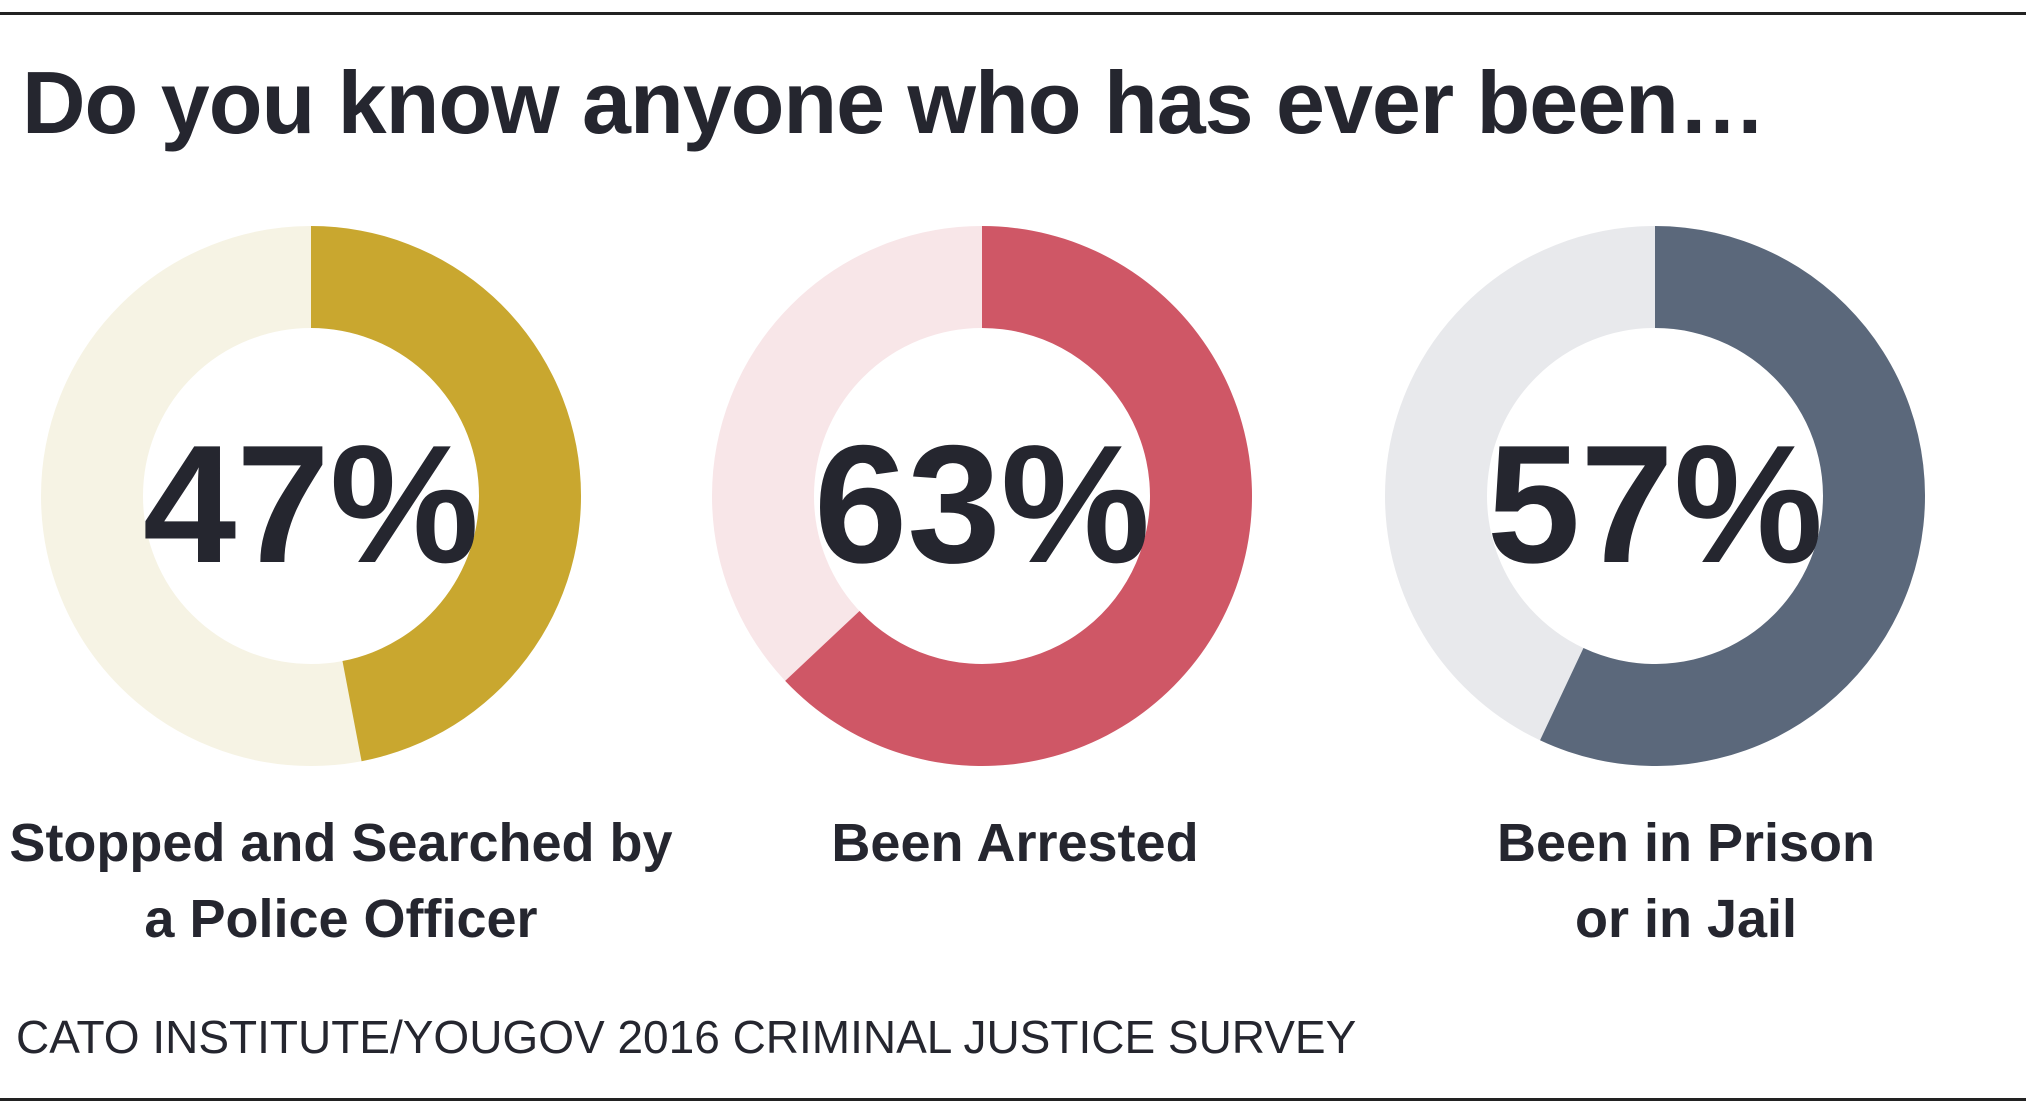 This screenshot has width=2026, height=1107. What do you see at coordinates (1686, 881) in the screenshot?
I see `category-label: Been in Prison or in Jail` at bounding box center [1686, 881].